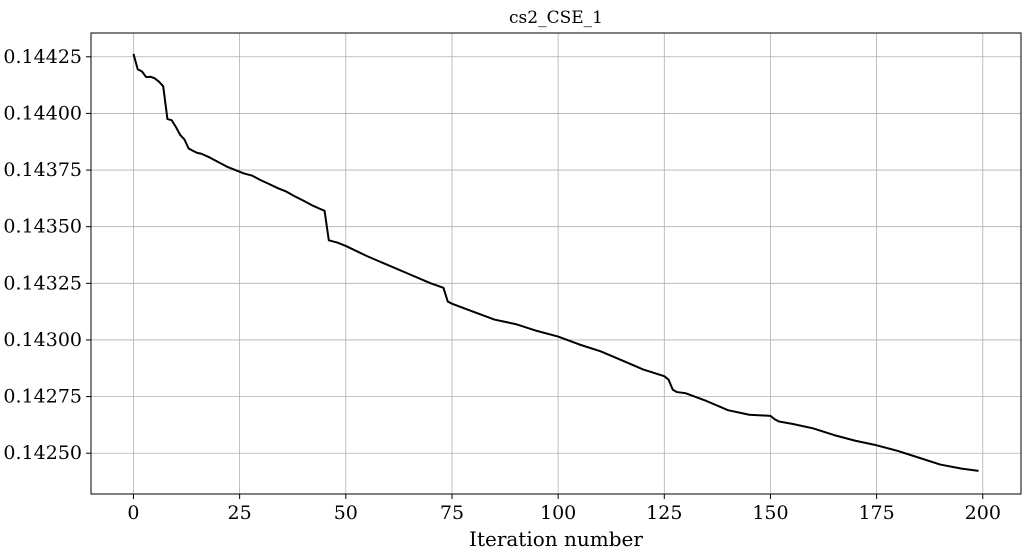 The image size is (1030, 560). I want to click on y-tick-label: 0.14425, so click(42, 57).